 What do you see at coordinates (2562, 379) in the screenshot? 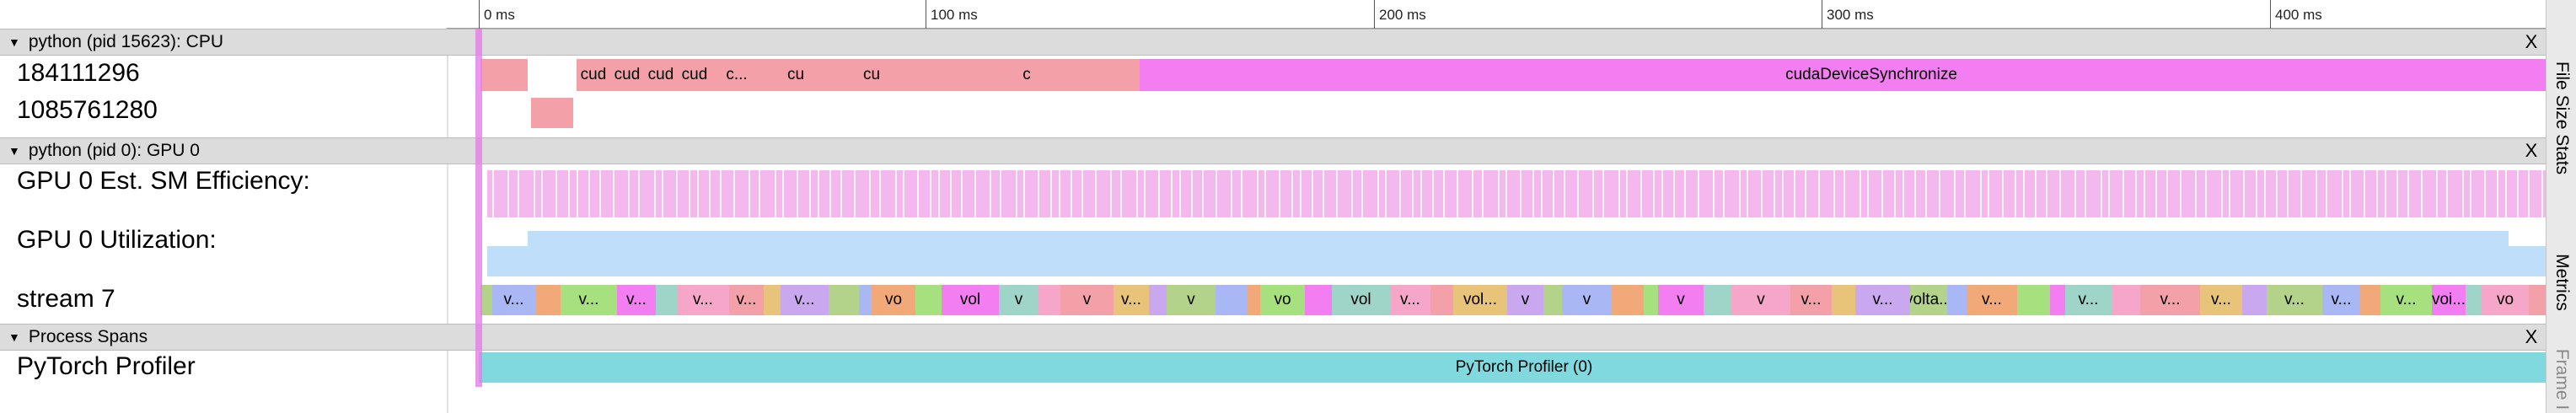
I see `tab-frame: Frame I` at bounding box center [2562, 379].